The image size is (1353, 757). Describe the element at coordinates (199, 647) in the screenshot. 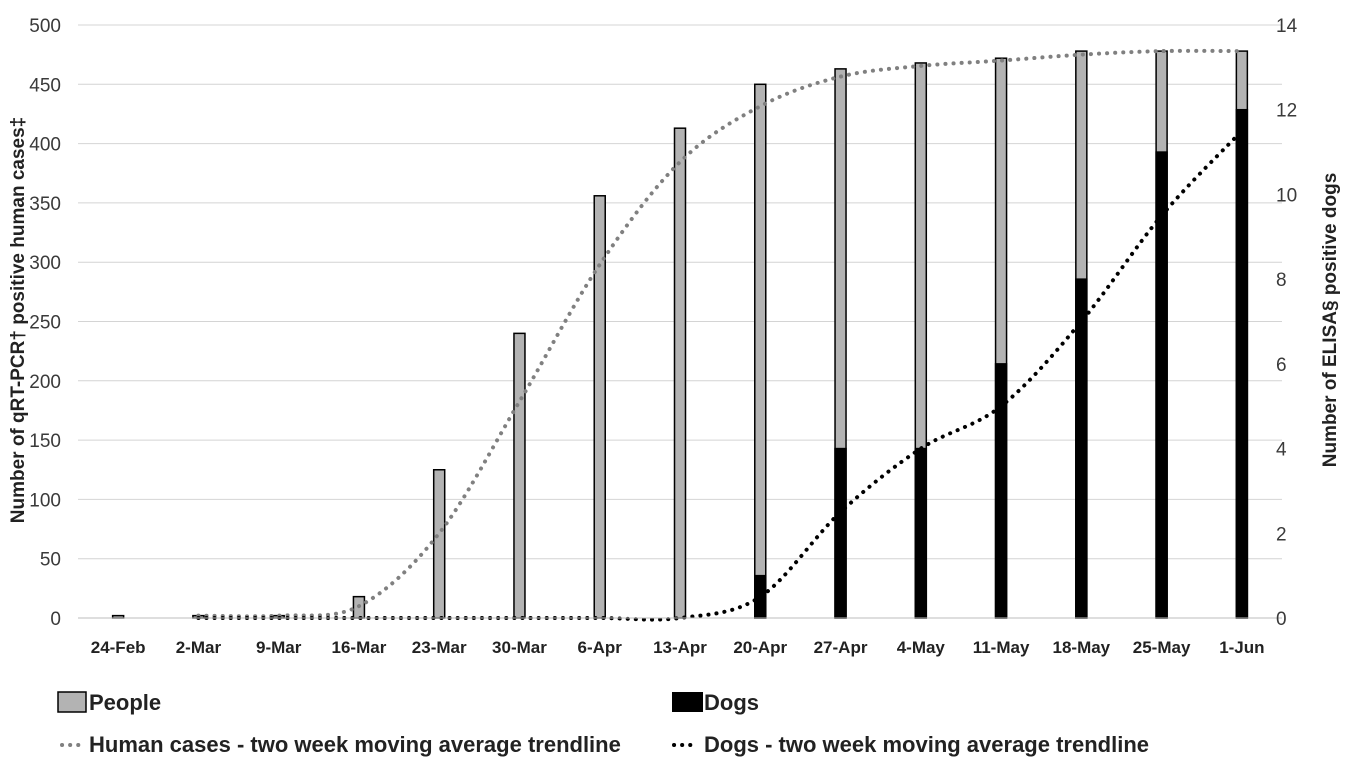

I see `x-tick-label: 2-Mar` at that location.